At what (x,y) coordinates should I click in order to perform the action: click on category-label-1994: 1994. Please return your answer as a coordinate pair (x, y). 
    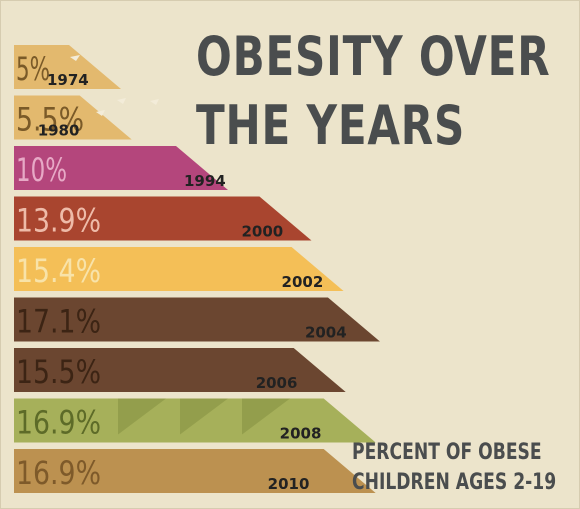
    Looking at the image, I should click on (205, 181).